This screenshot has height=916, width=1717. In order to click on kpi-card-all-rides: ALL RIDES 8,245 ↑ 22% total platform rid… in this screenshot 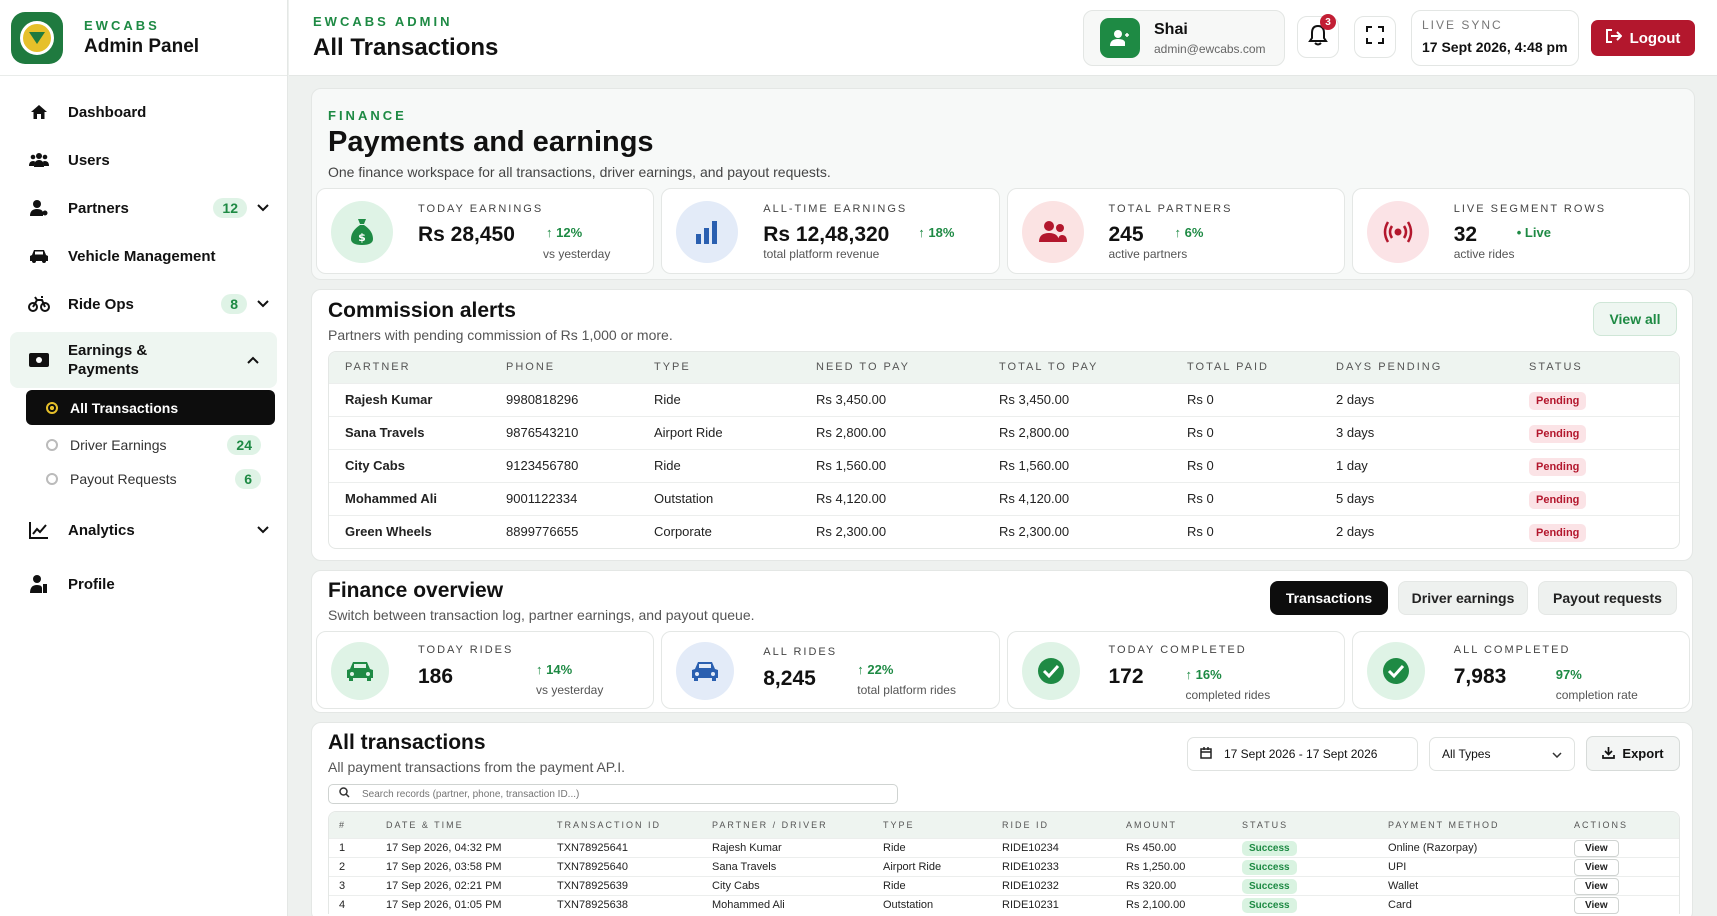, I will do `click(830, 670)`.